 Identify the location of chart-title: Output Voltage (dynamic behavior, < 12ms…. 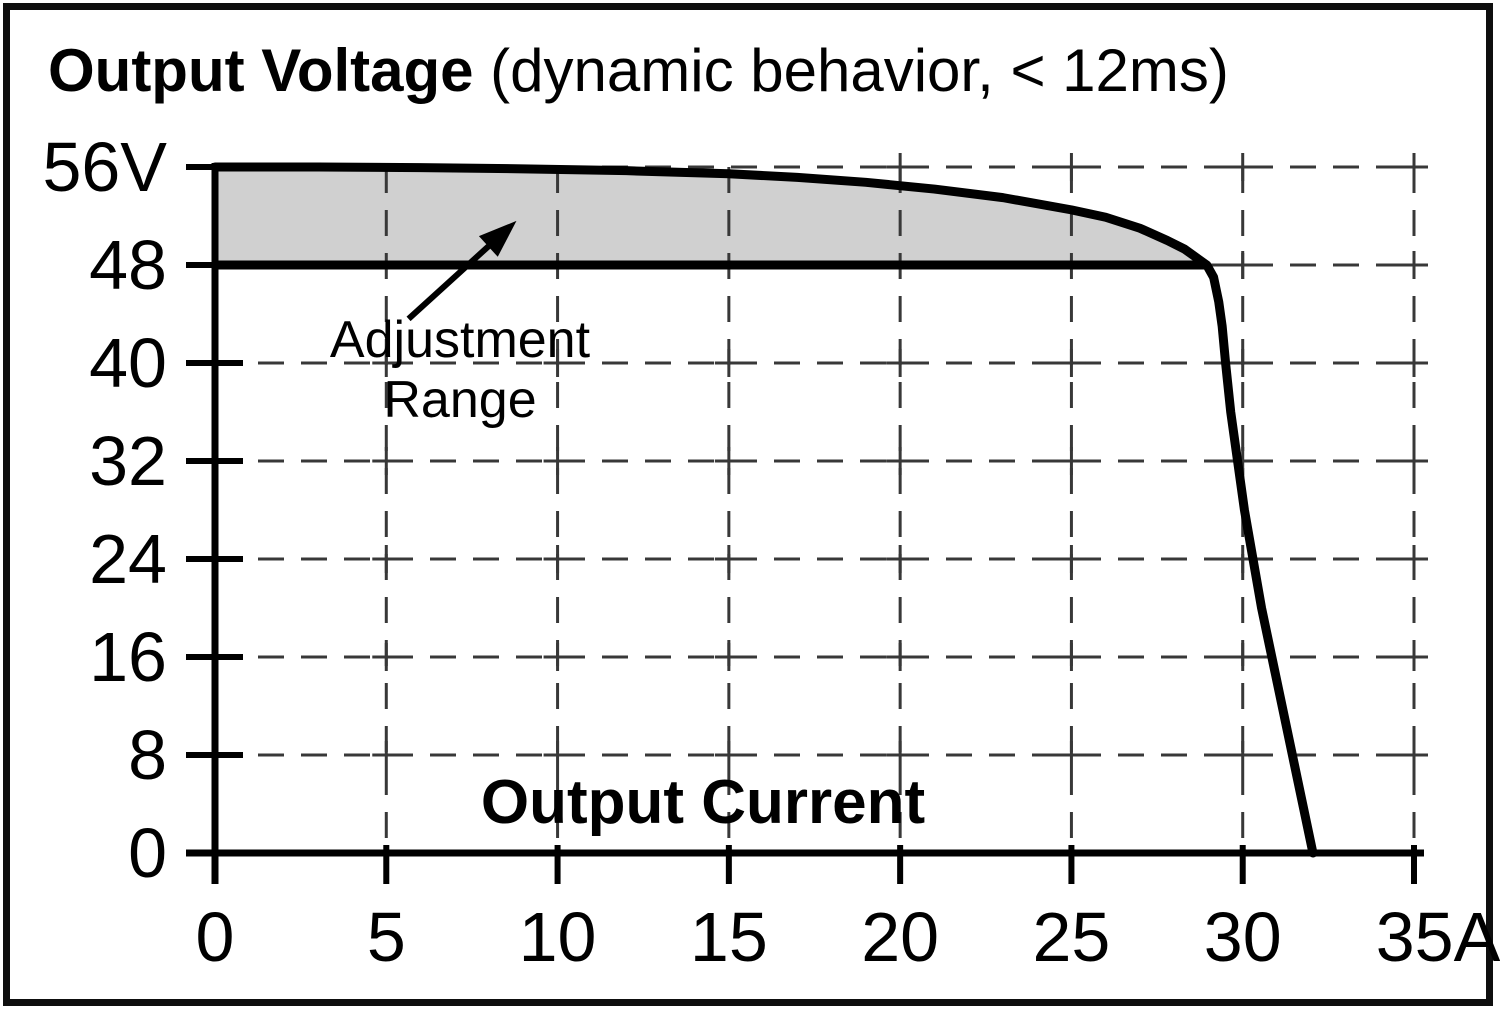
(638, 71).